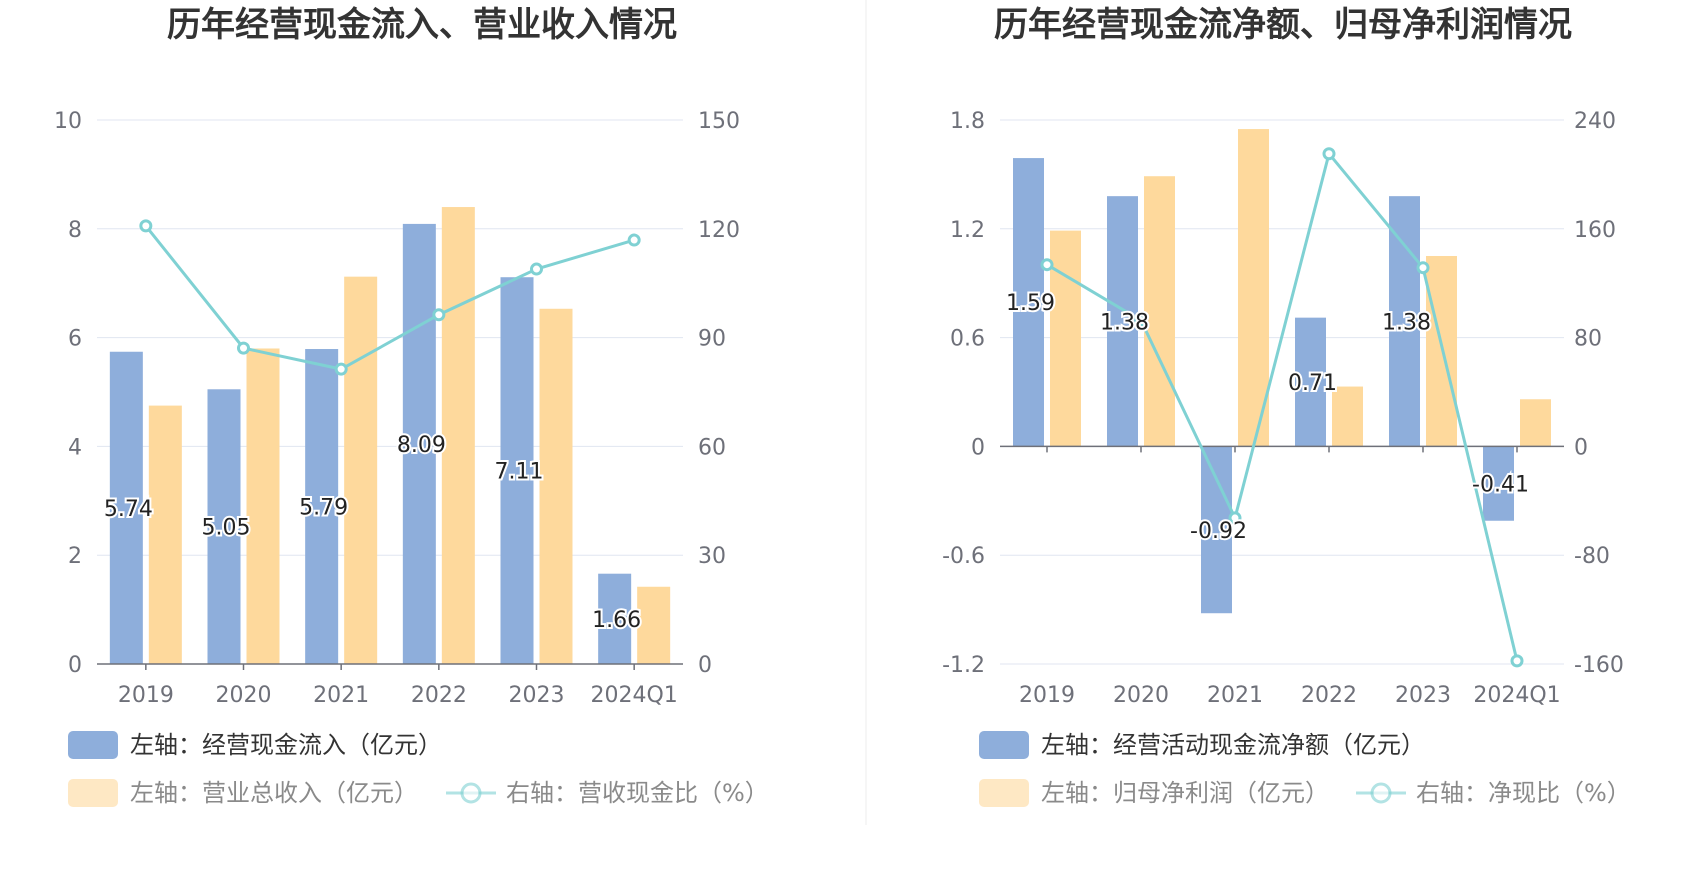 This screenshot has height=878, width=1700. I want to click on legend-swatch-revenue, so click(93, 793).